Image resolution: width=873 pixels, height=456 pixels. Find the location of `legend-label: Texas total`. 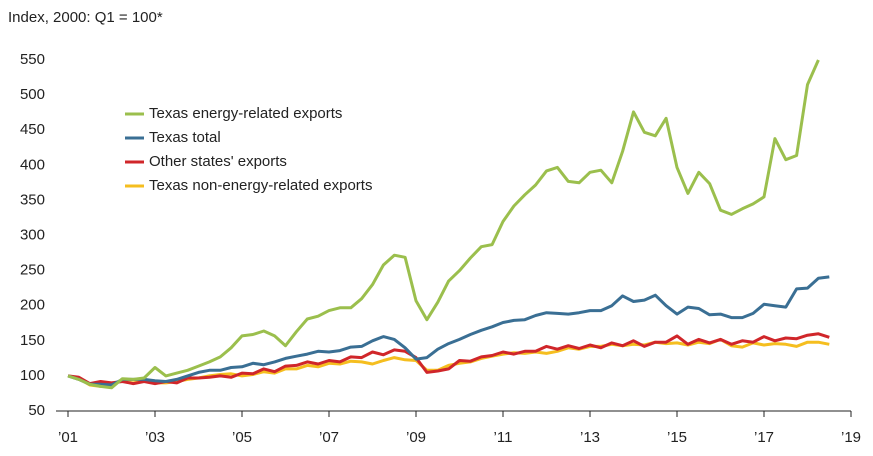

legend-label: Texas total is located at coordinates (185, 137).